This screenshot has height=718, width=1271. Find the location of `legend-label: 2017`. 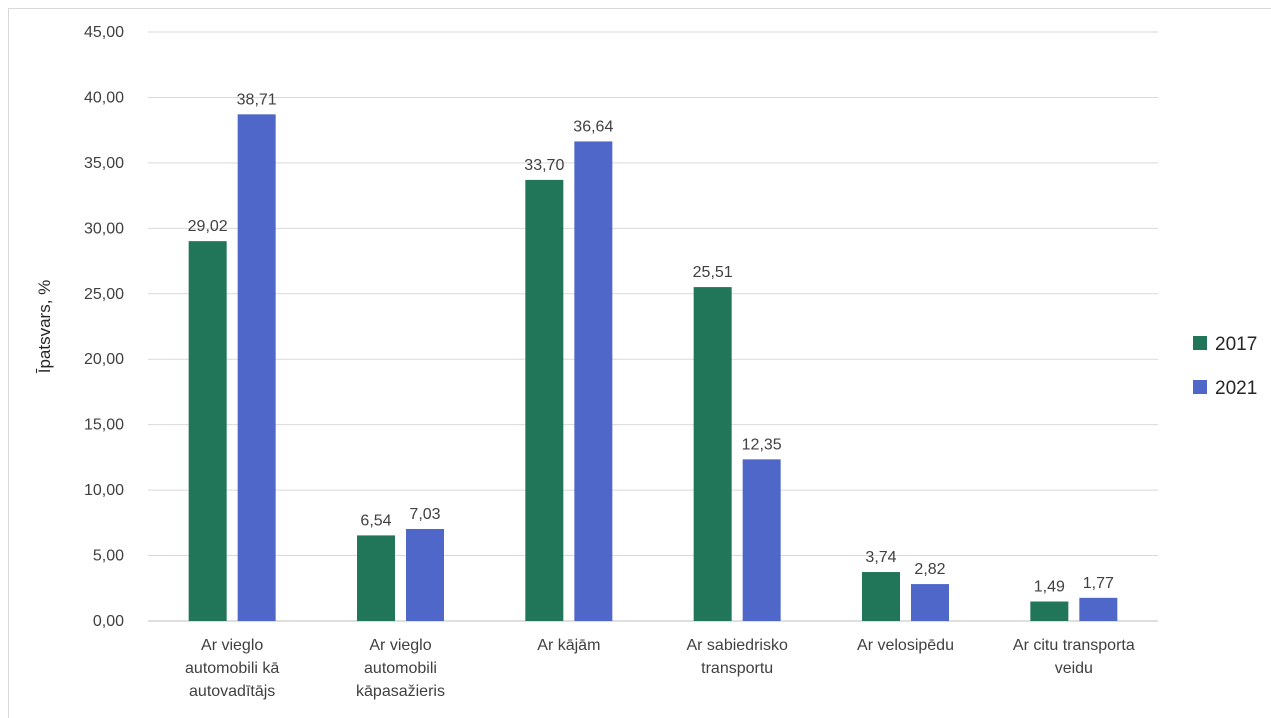

legend-label: 2017 is located at coordinates (1236, 344).